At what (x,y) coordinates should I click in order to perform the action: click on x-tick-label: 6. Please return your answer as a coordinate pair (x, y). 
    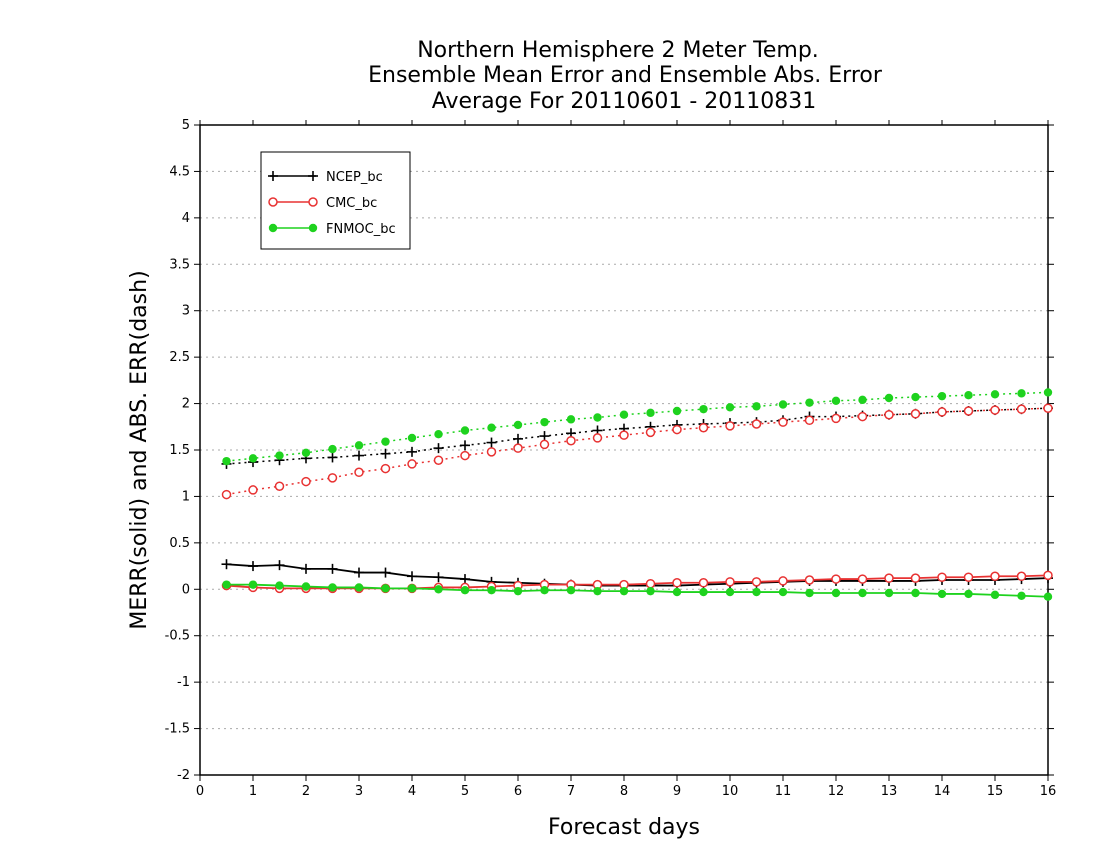
    Looking at the image, I should click on (518, 791).